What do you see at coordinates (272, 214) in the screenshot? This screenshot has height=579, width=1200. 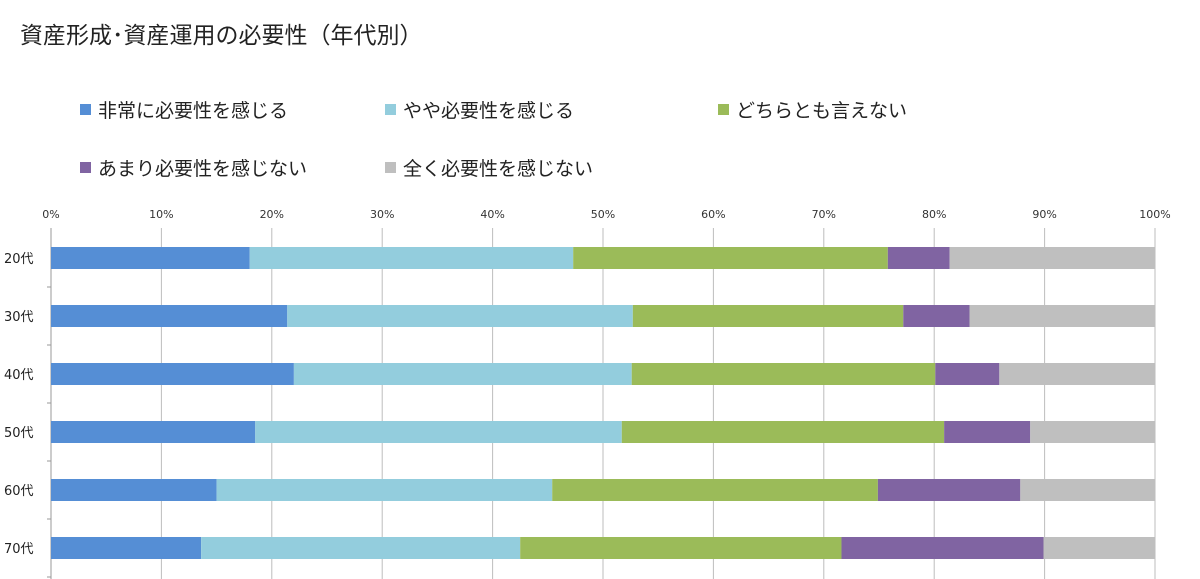 I see `x-tick-label: 20%` at bounding box center [272, 214].